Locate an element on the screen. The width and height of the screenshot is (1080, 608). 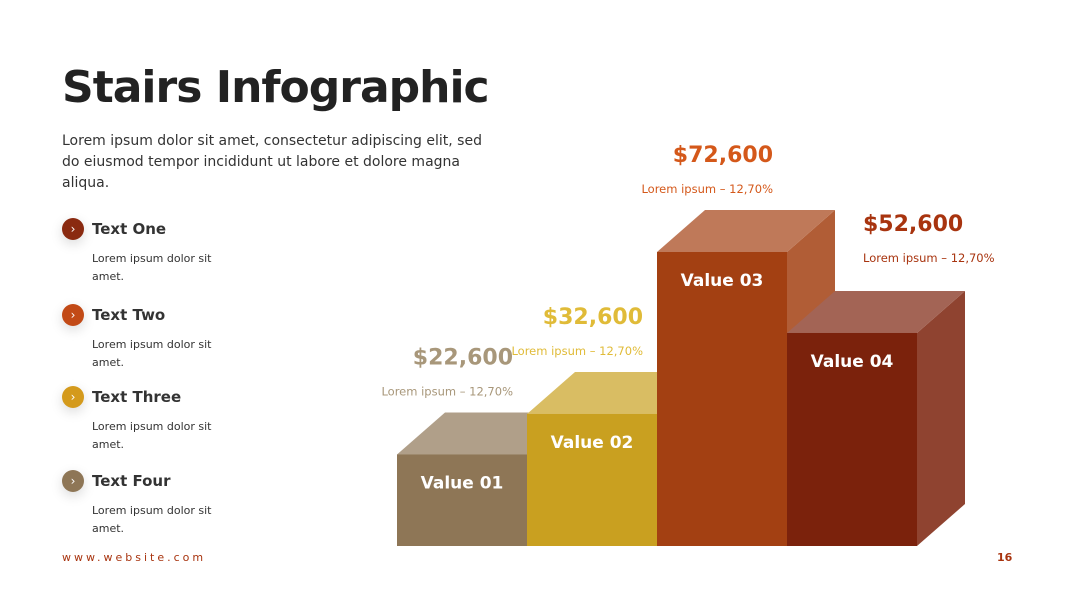
item-title: Text Four is located at coordinates (131, 481).